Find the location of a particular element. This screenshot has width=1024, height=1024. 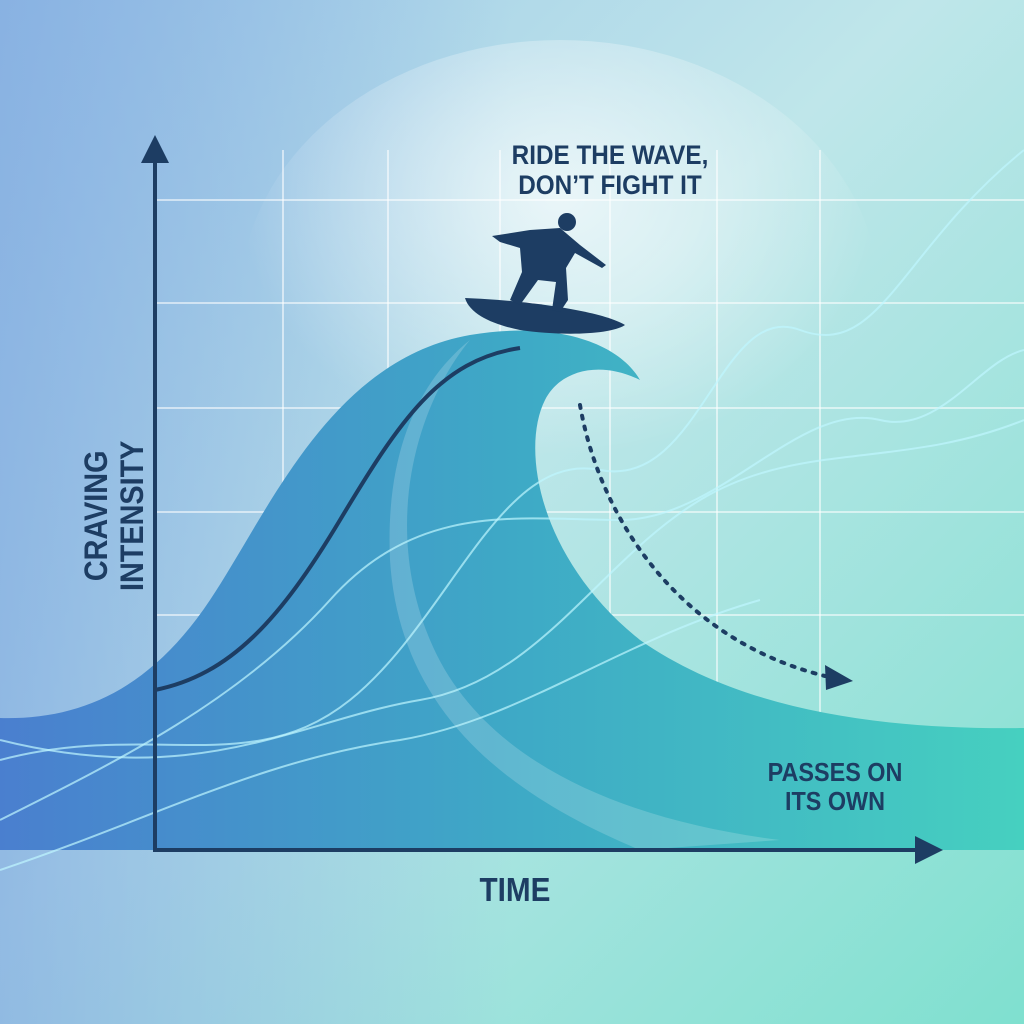

title-line-1: RIDE THE WAVE, is located at coordinates (610, 155).